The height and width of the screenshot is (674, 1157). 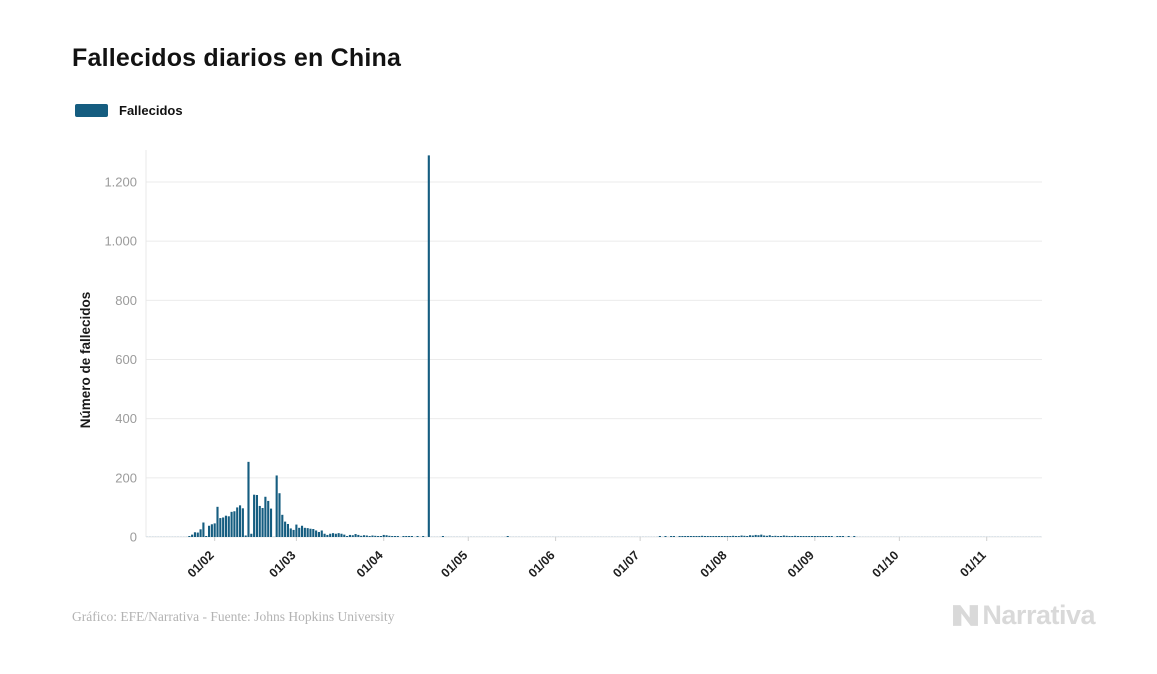 What do you see at coordinates (237, 58) in the screenshot?
I see `chart-title: Fallecidos diarios en China` at bounding box center [237, 58].